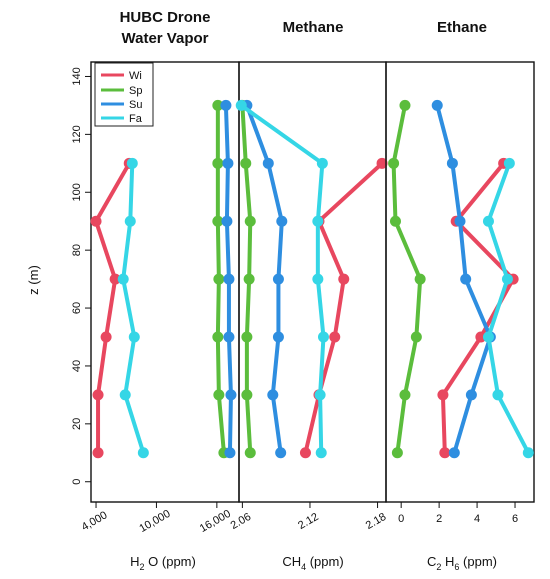 The height and width of the screenshot is (579, 550). What do you see at coordinates (431, 561) in the screenshot?
I see `x-axis-label-ethane-main: C` at bounding box center [431, 561].